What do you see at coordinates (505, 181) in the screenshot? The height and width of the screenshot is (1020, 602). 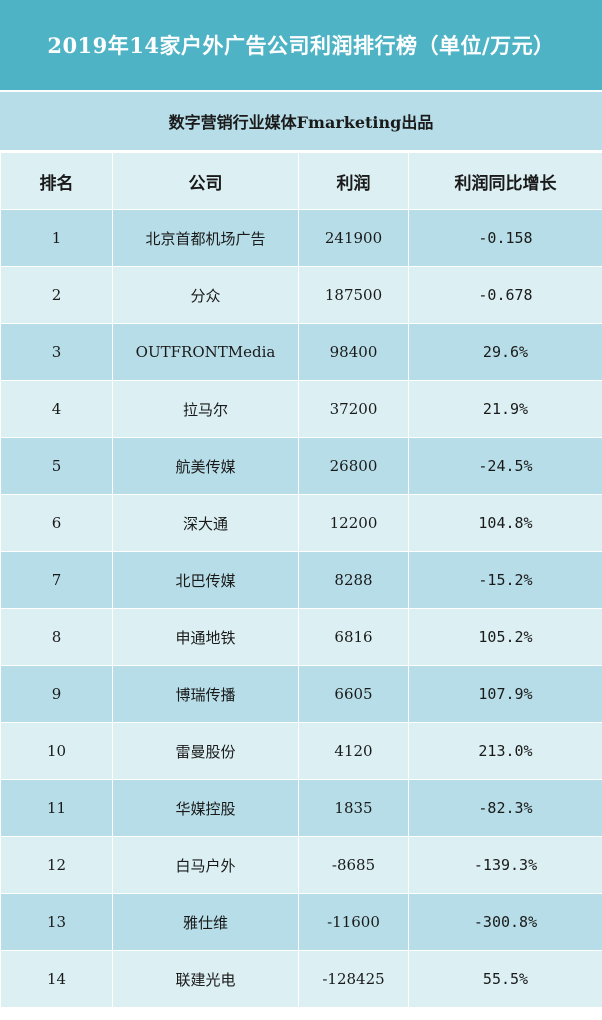 I see `header-yoy: 利润同比增长` at bounding box center [505, 181].